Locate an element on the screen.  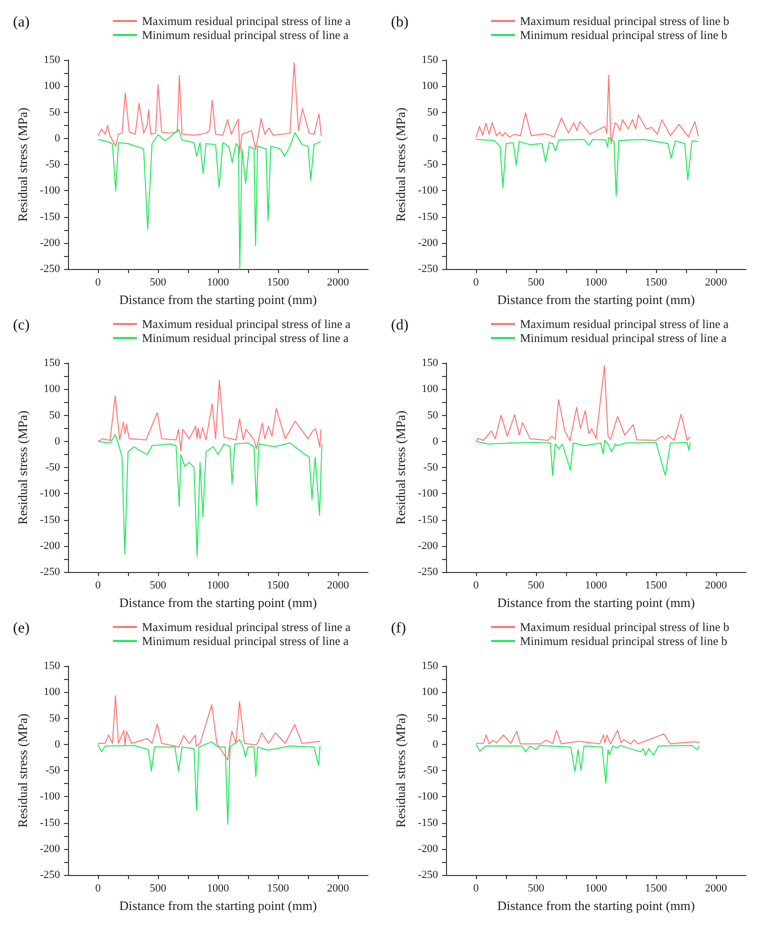
chart-title: (c) is located at coordinates (21, 326).